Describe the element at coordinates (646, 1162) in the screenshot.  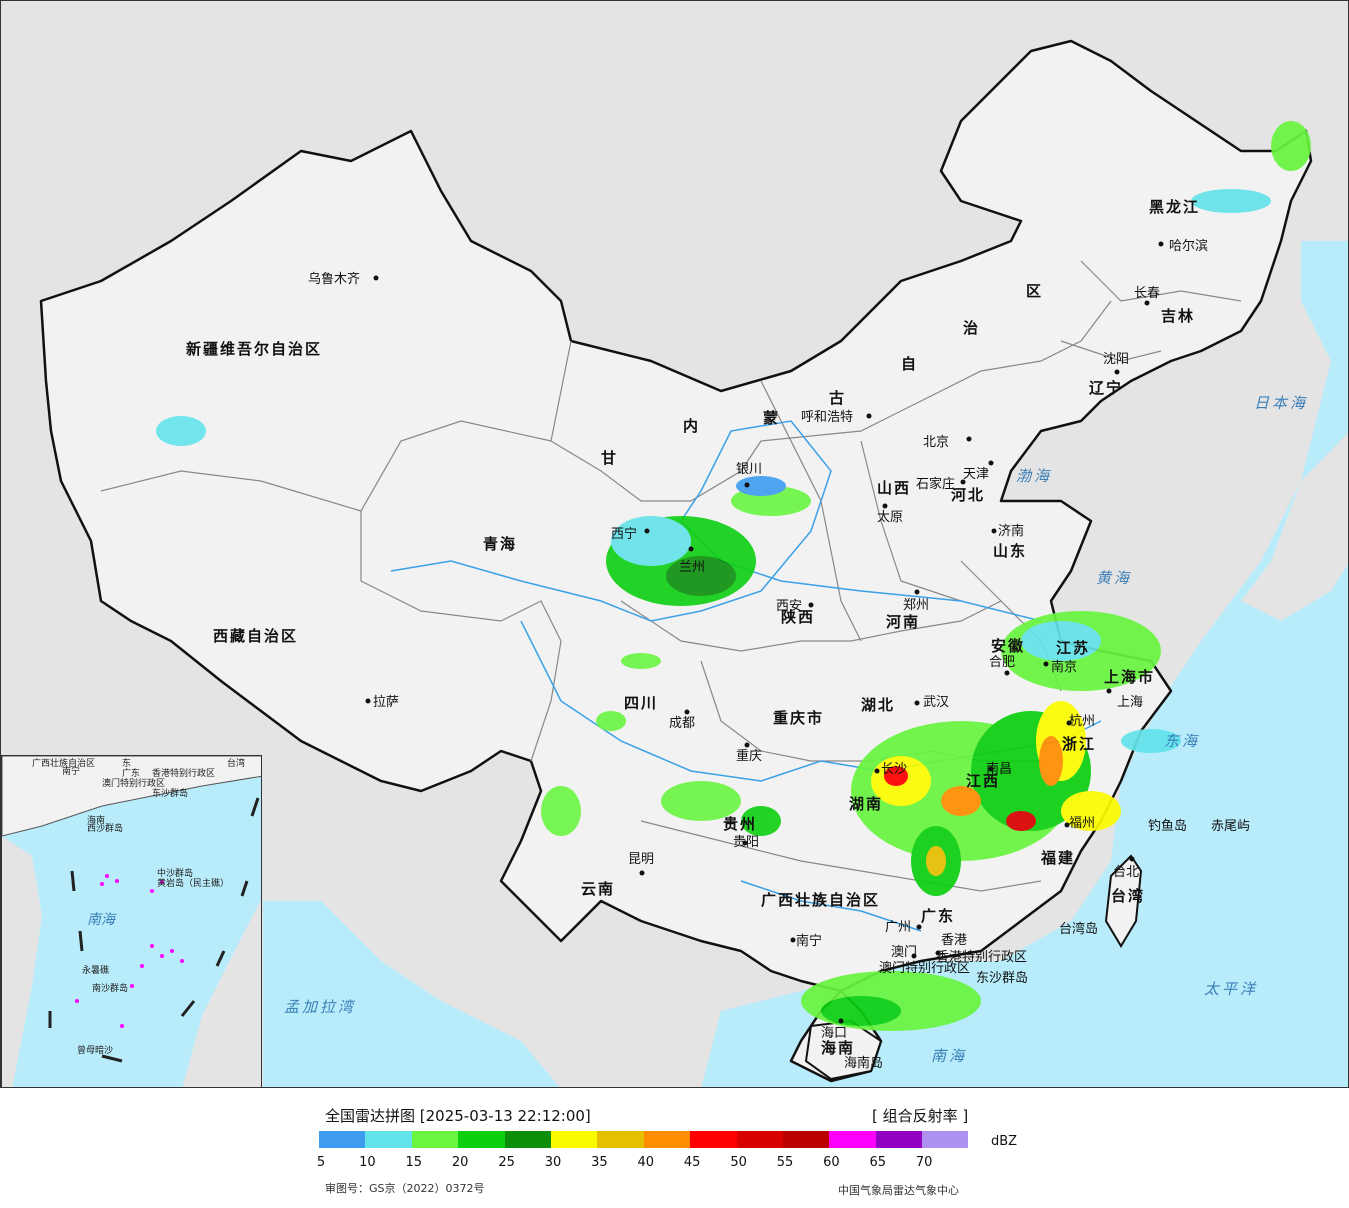
I see `legend-tick-label: 40` at that location.